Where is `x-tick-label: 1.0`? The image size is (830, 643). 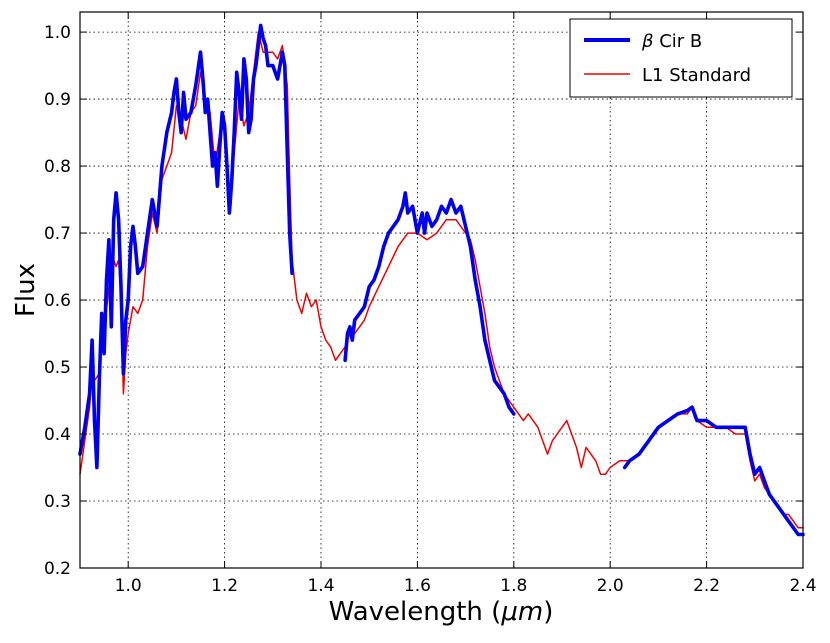
x-tick-label: 1.0 is located at coordinates (128, 586).